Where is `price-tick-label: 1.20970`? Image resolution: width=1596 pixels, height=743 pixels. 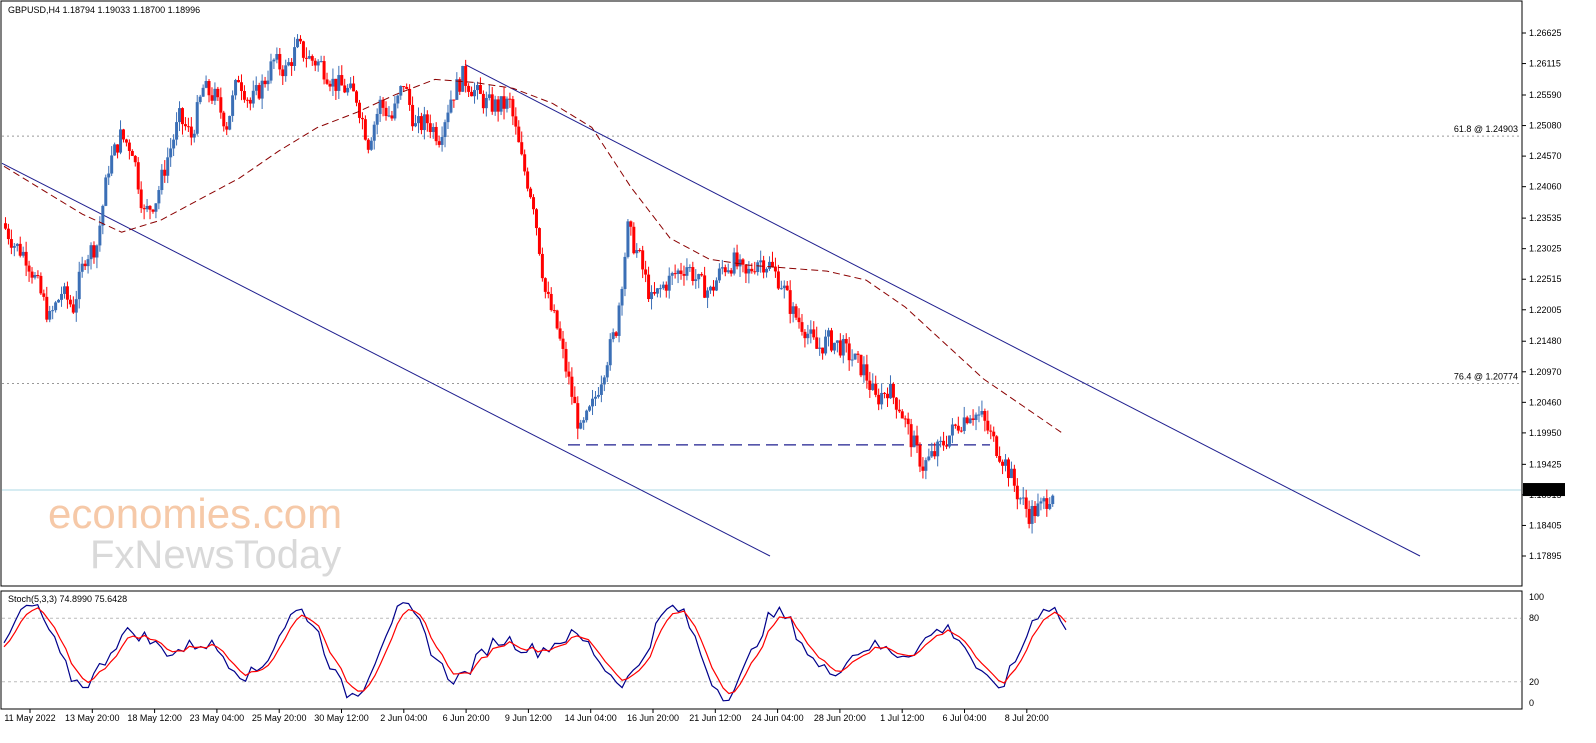 price-tick-label: 1.20970 is located at coordinates (1545, 372).